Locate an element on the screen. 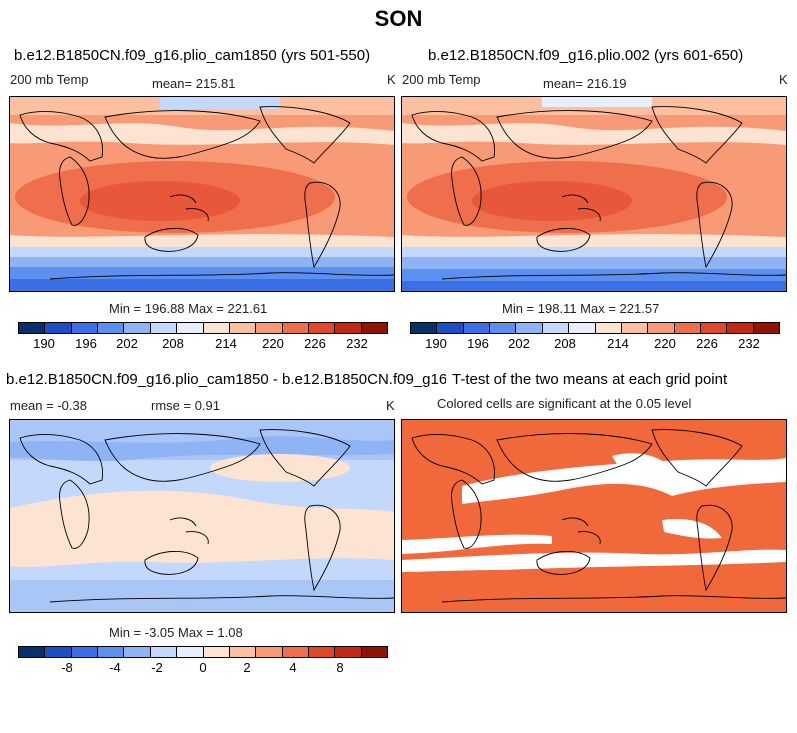 The height and width of the screenshot is (733, 797). south-midlat-band is located at coordinates (594, 241).